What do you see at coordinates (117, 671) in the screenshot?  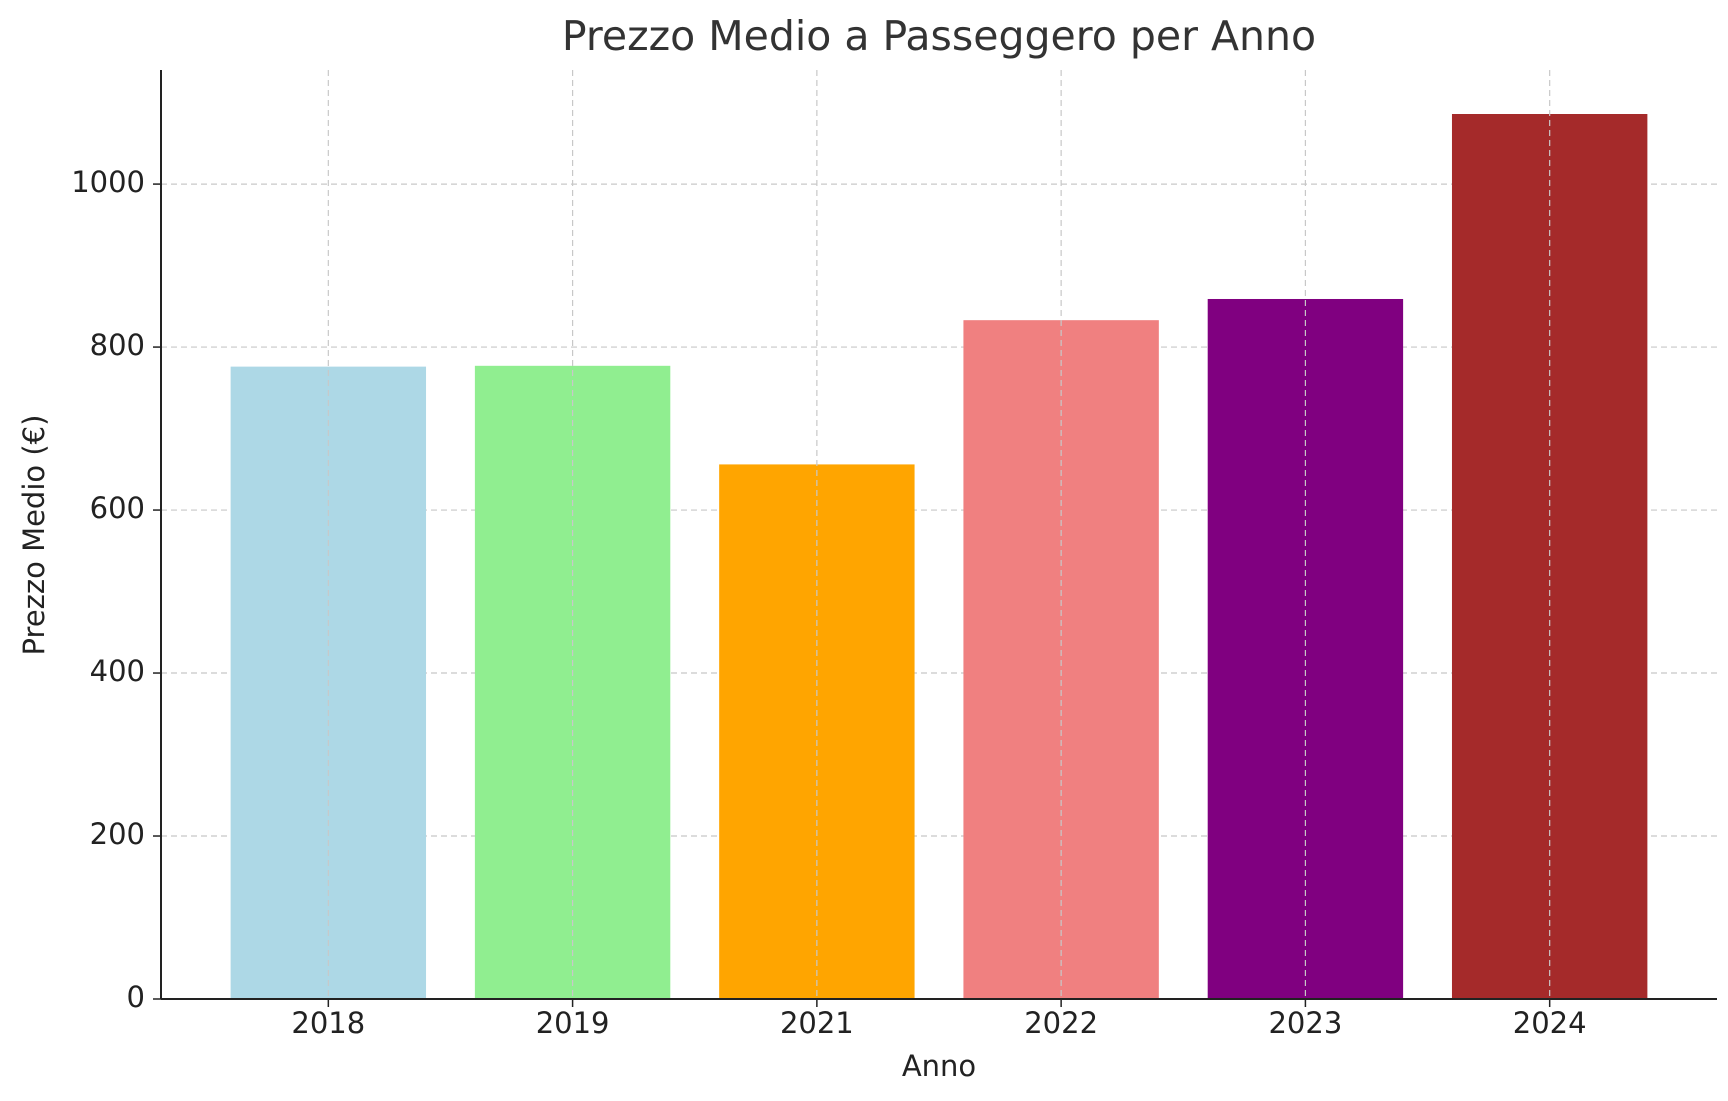 I see `y-tick-label: 400` at bounding box center [117, 671].